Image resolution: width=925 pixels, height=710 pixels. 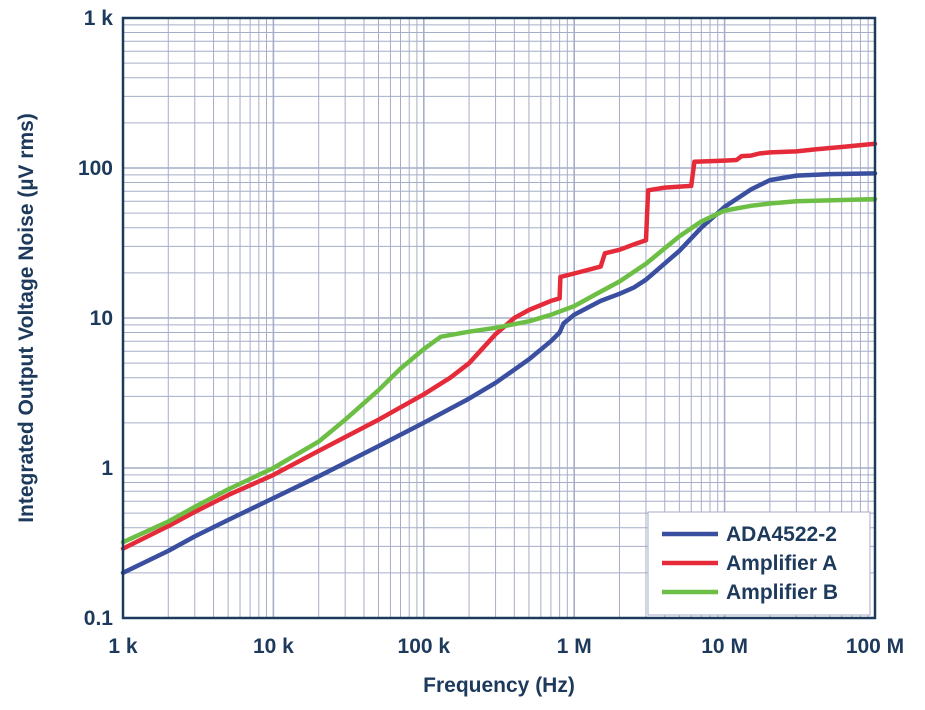 I want to click on y-tick-label: 100, so click(x=95, y=168).